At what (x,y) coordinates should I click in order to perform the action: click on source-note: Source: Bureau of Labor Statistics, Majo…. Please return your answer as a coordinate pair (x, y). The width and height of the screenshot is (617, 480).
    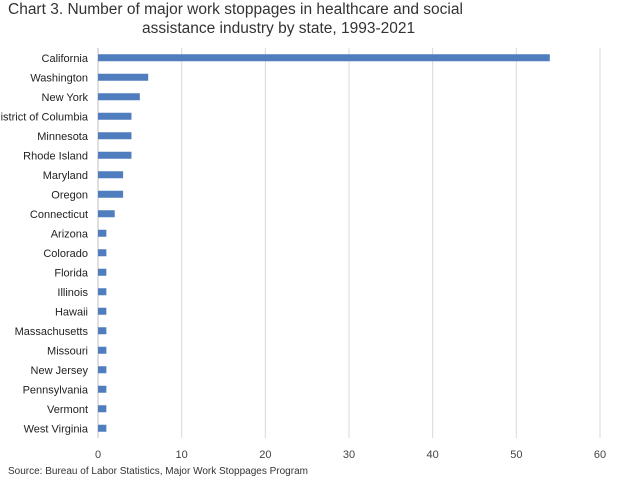
    Looking at the image, I should click on (158, 471).